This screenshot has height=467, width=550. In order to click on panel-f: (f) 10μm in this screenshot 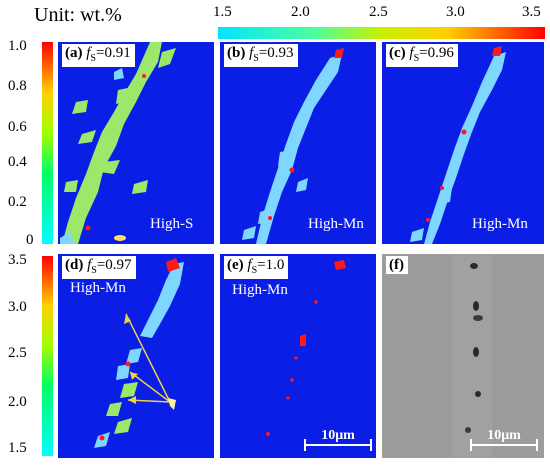, I will do `click(463, 356)`.